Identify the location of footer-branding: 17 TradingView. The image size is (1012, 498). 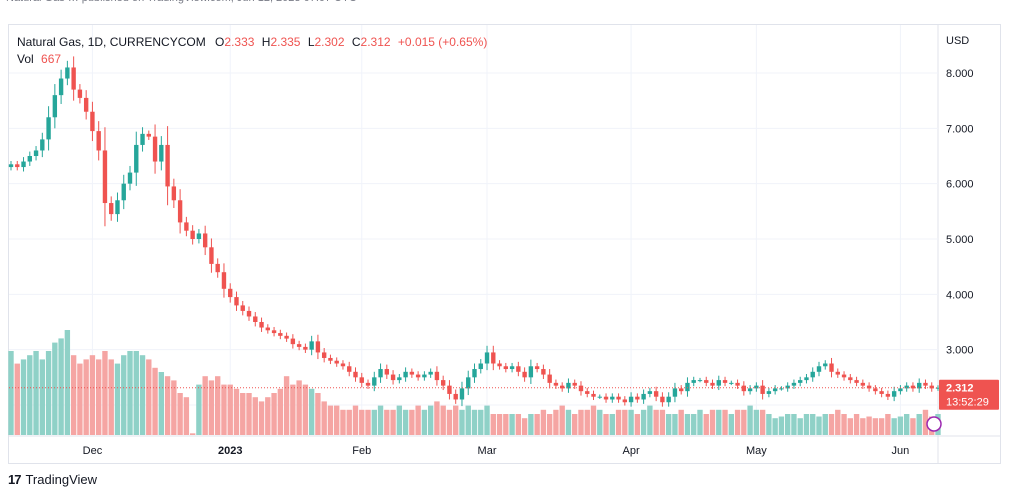
(52, 479).